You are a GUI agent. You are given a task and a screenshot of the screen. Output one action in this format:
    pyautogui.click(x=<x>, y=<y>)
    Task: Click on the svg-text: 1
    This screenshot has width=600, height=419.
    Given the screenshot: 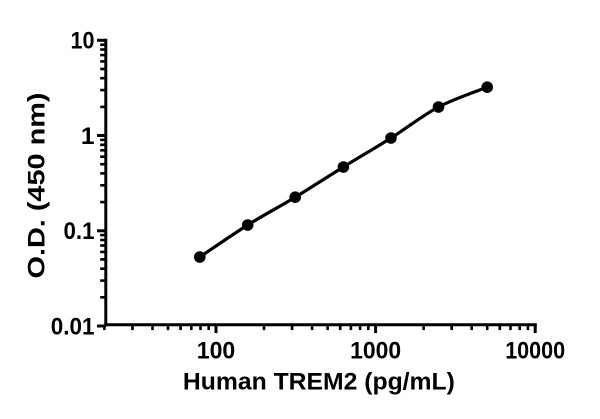 What is the action you would take?
    pyautogui.click(x=88, y=136)
    